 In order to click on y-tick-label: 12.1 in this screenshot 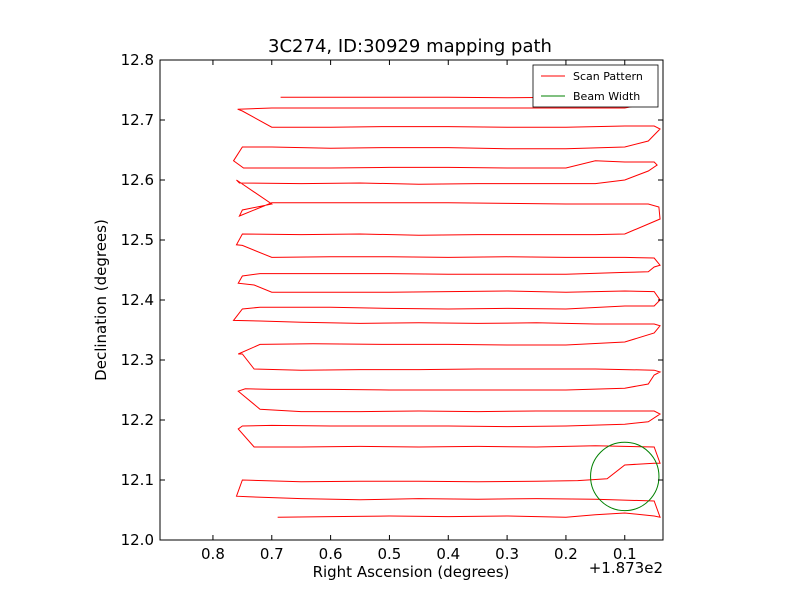, I will do `click(137, 480)`.